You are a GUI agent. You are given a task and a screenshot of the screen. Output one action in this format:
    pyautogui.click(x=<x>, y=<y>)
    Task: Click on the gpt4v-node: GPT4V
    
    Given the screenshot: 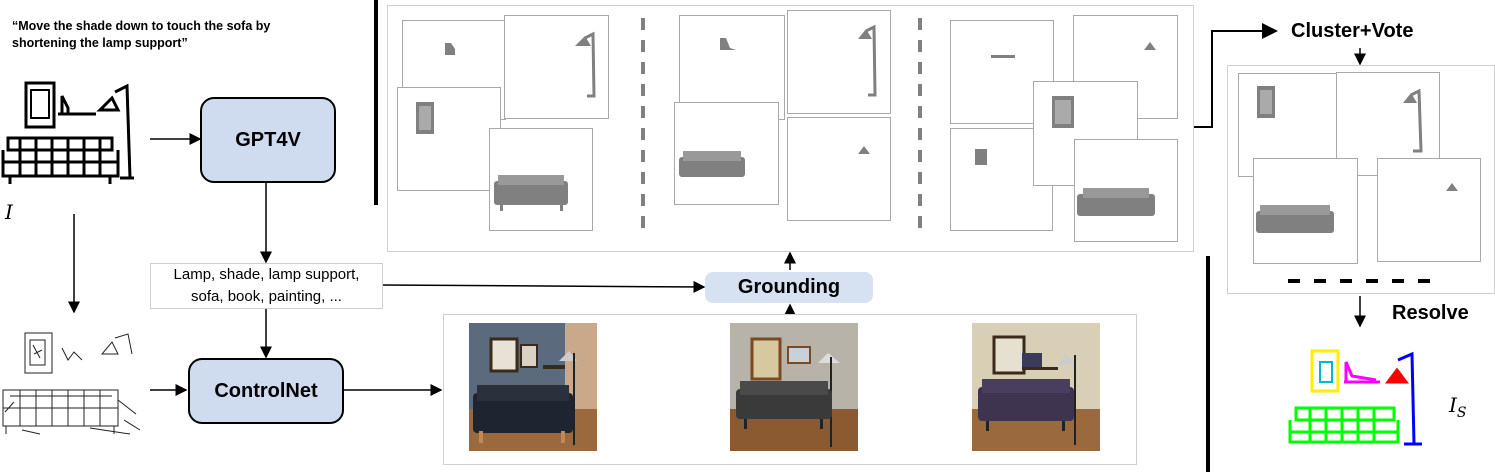 What is the action you would take?
    pyautogui.click(x=268, y=140)
    